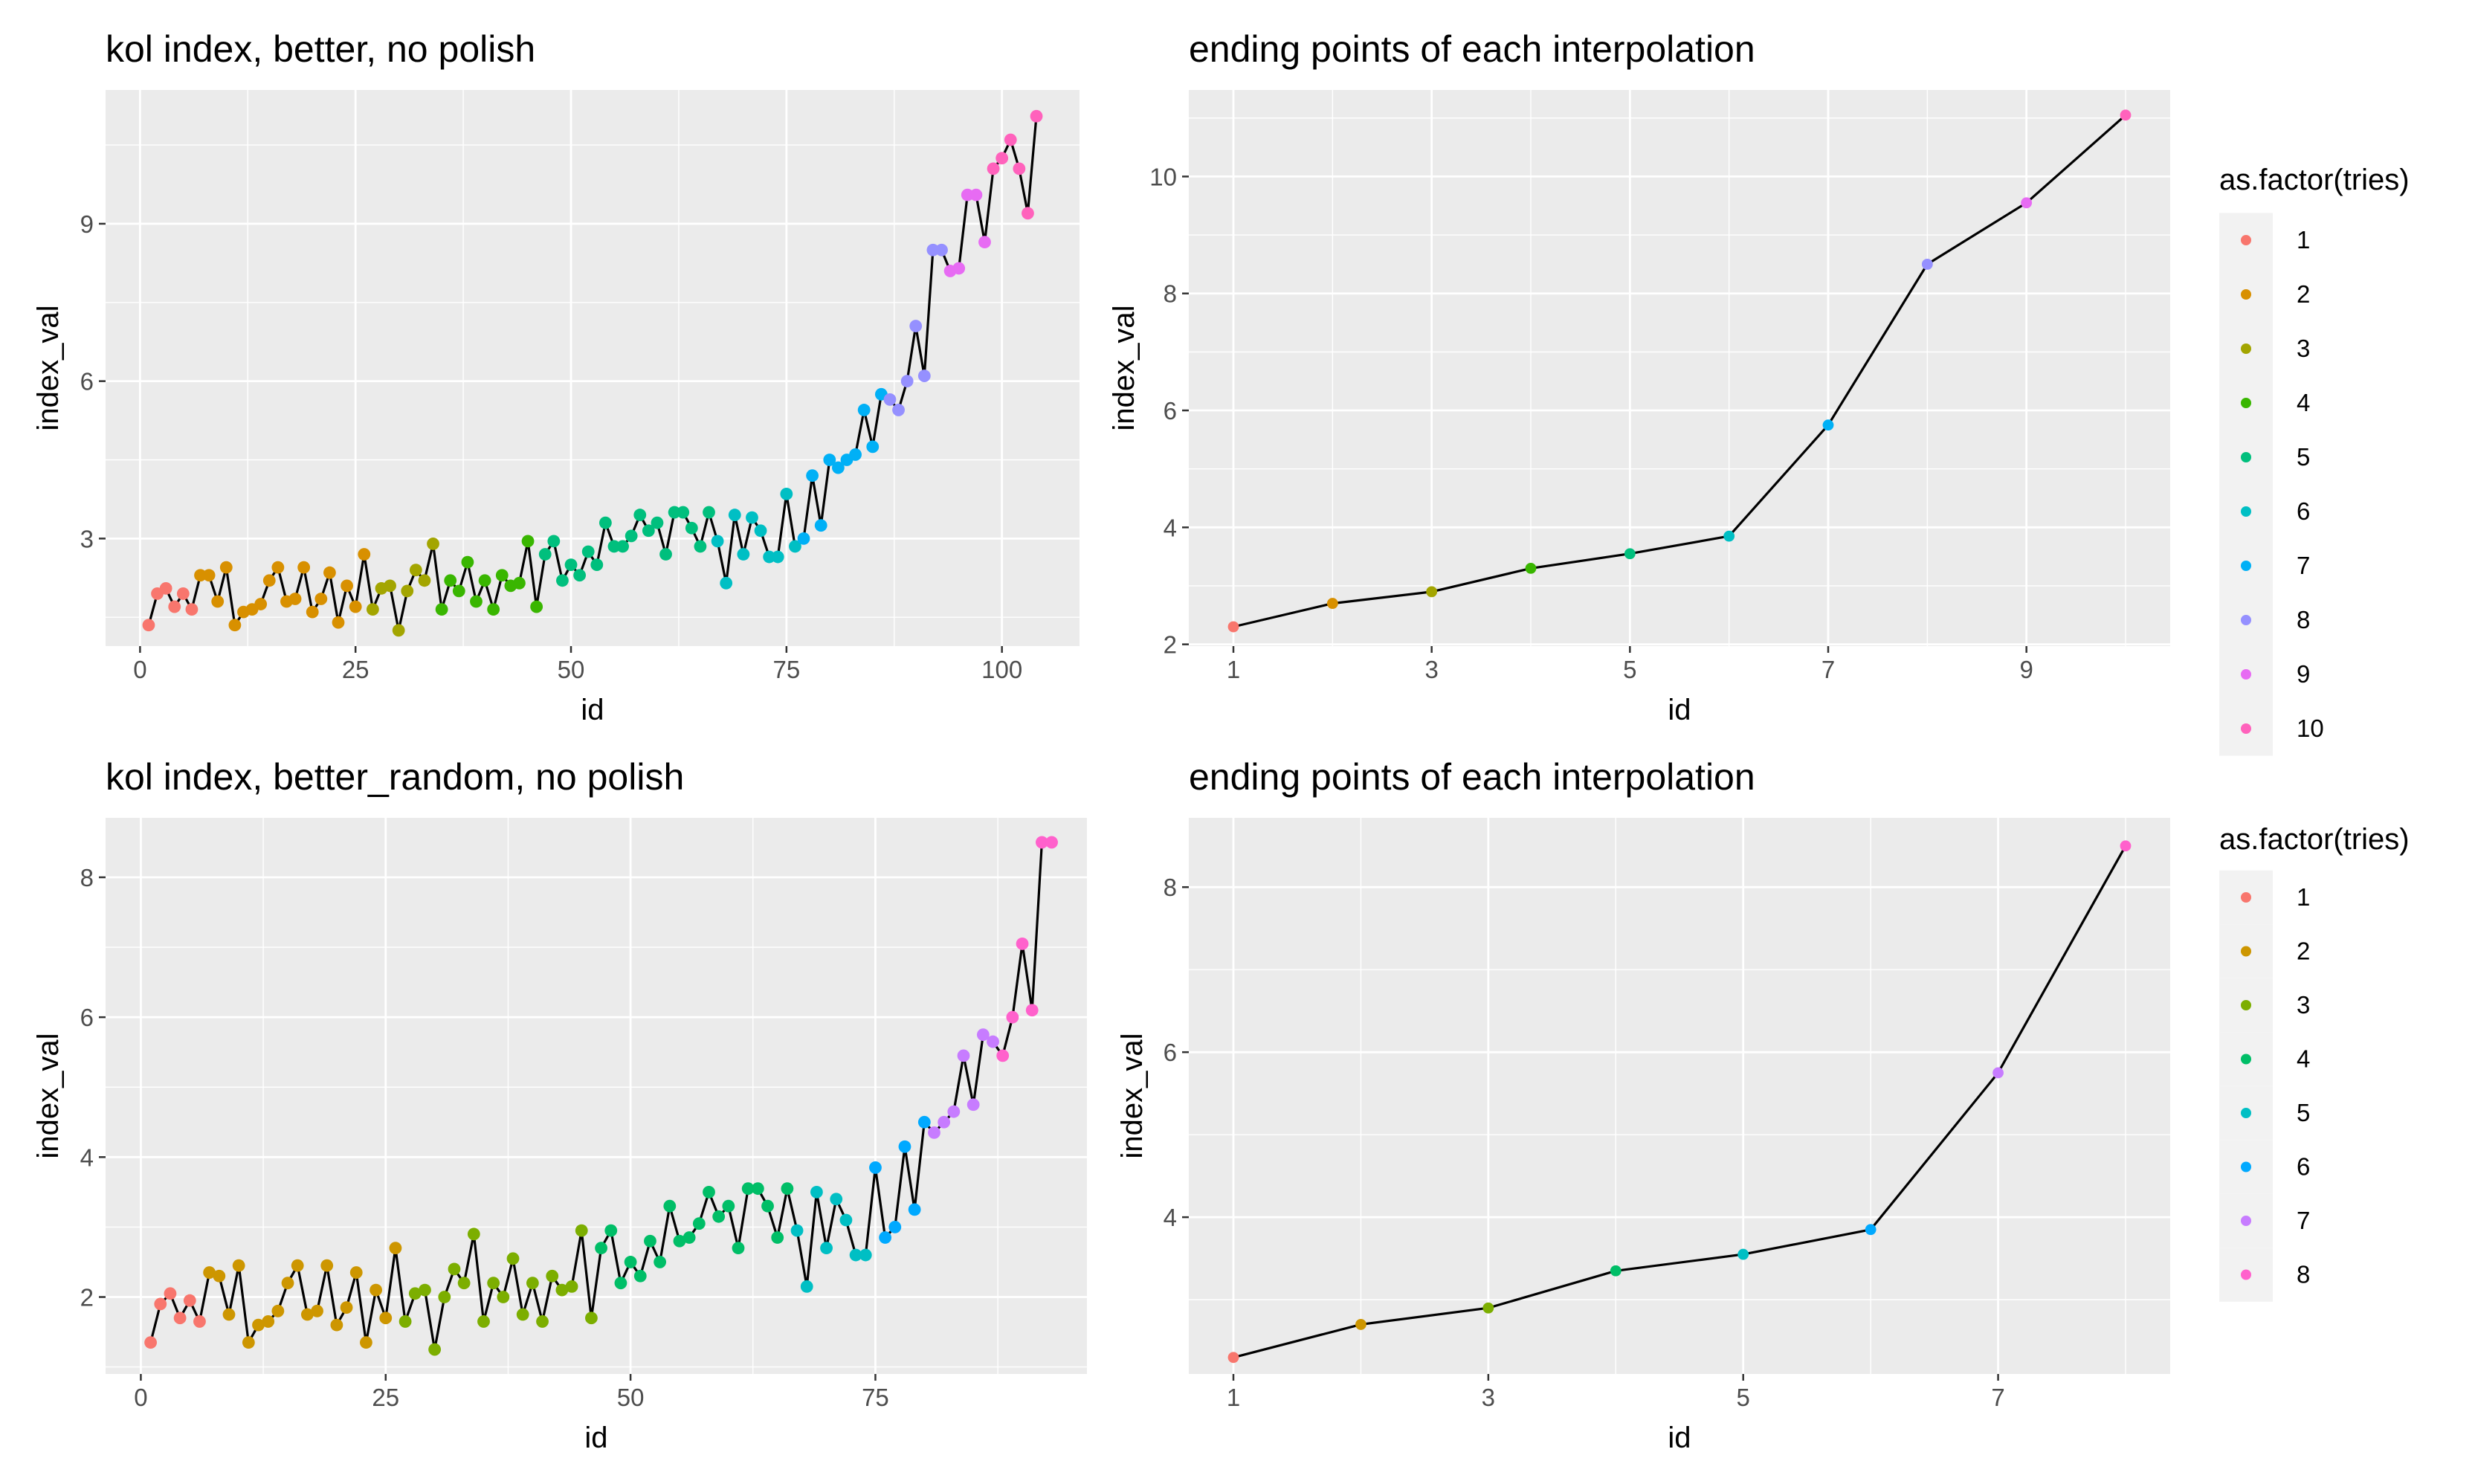 This screenshot has width=2475, height=1484. Describe the element at coordinates (1472, 49) in the screenshot. I see `chart-title: ending points of each interpolation` at that location.